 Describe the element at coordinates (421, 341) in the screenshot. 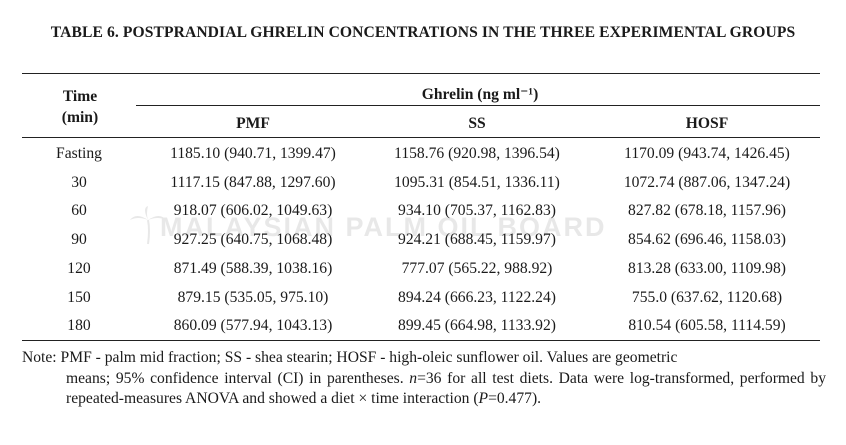

I see `bottom-rule` at that location.